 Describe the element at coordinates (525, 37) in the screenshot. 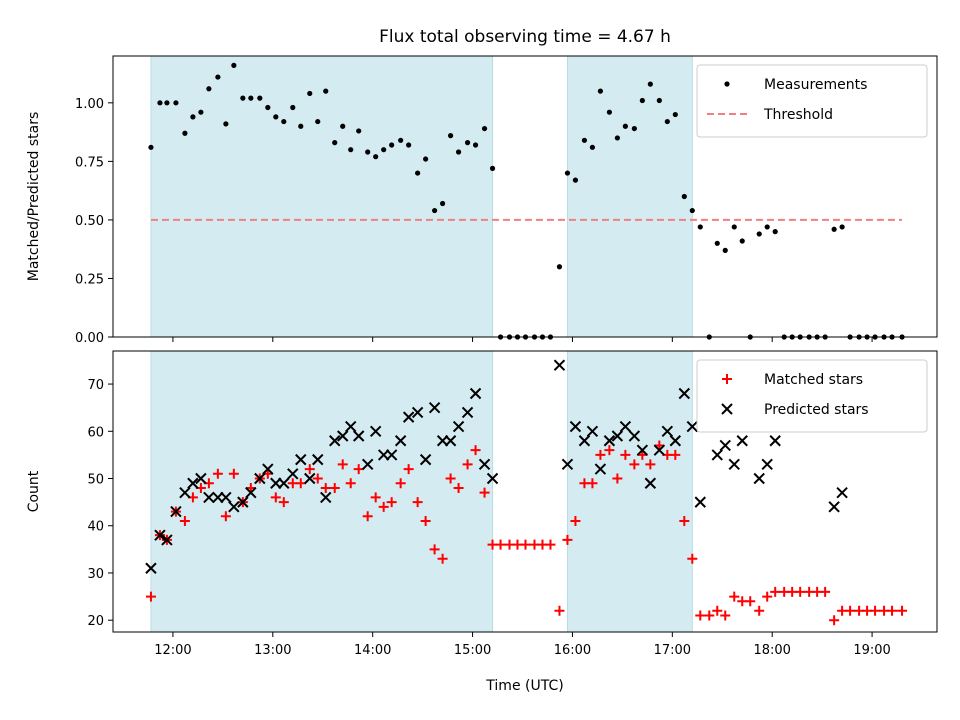

I see `chart-title: Flux total observing time = 4.67 h` at that location.